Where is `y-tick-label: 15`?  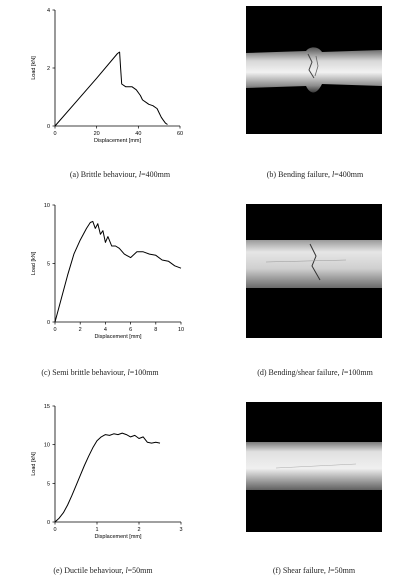
y-tick-label: 15 is located at coordinates (47, 407).